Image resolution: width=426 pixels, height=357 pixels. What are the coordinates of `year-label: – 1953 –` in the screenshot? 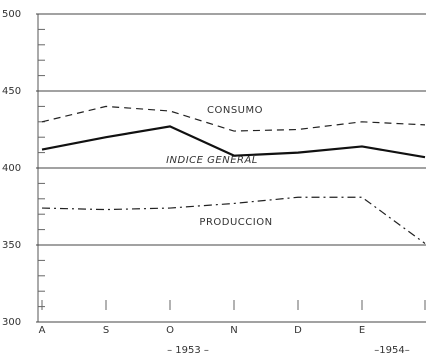 It's located at (188, 350).